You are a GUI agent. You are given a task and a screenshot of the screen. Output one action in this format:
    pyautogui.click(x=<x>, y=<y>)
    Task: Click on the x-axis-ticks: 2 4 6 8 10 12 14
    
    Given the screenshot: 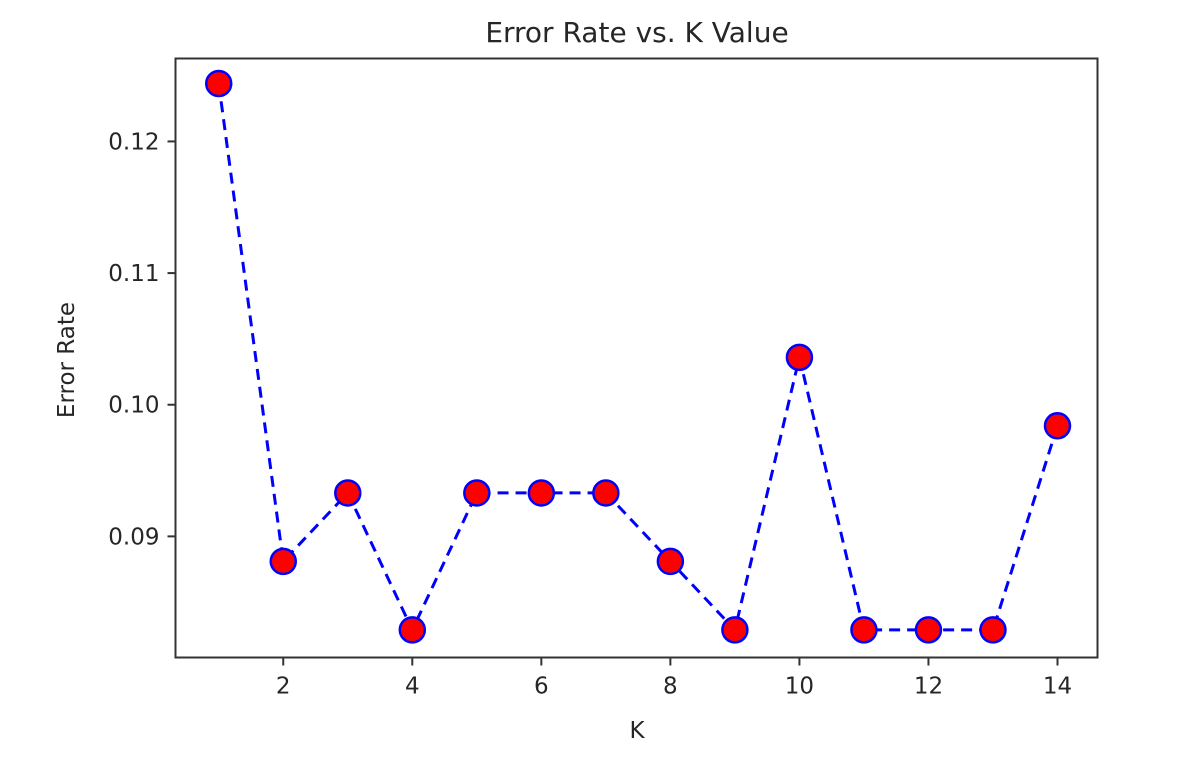 What is the action you would take?
    pyautogui.click(x=674, y=678)
    